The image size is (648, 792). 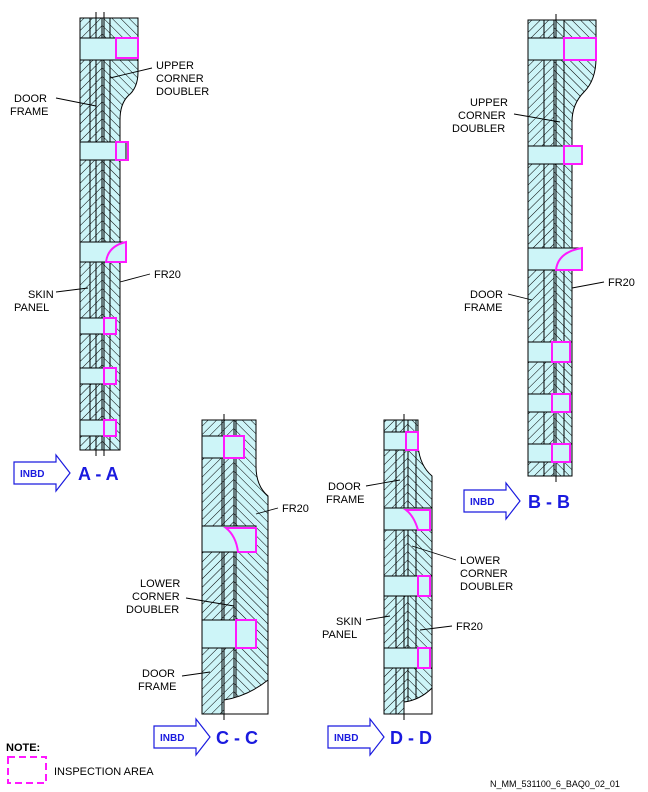 What do you see at coordinates (98, 474) in the screenshot?
I see `section-title-a: A - A` at bounding box center [98, 474].